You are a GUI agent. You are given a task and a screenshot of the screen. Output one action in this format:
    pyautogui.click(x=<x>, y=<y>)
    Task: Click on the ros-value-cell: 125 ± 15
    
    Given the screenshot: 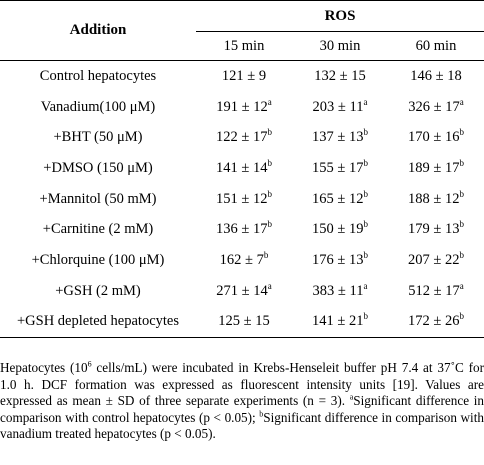 What is the action you would take?
    pyautogui.click(x=244, y=322)
    